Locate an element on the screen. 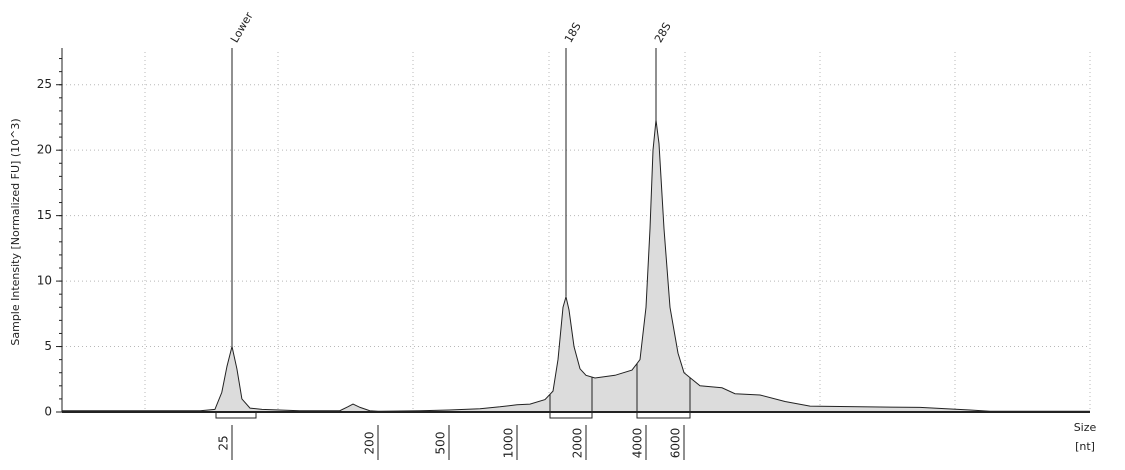 This screenshot has width=1125, height=470. x-tick-label: 4000 is located at coordinates (638, 443).